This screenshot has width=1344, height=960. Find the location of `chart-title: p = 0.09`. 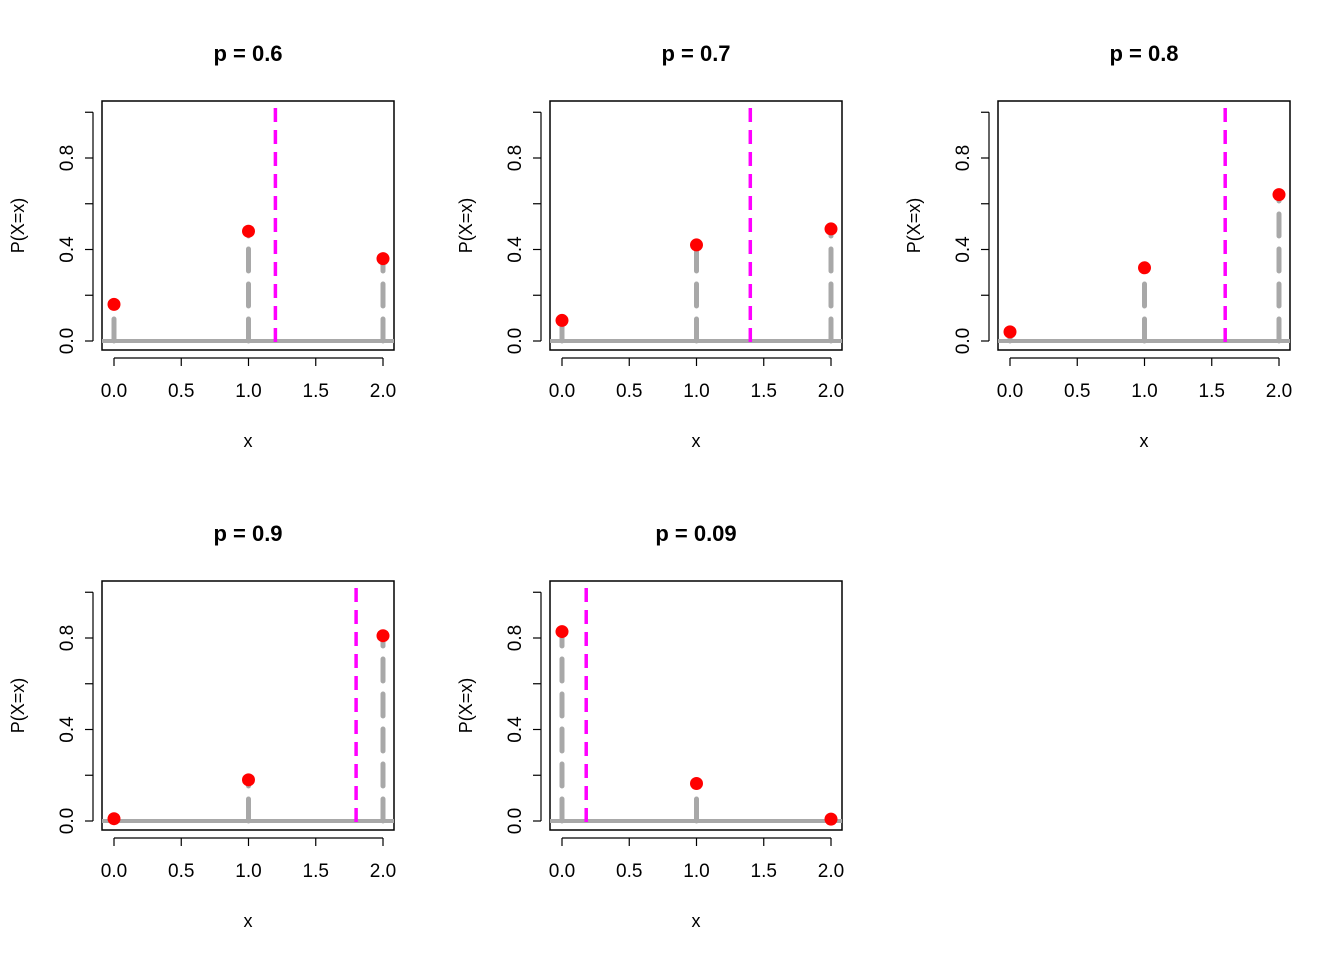

chart-title: p = 0.09 is located at coordinates (695, 533).